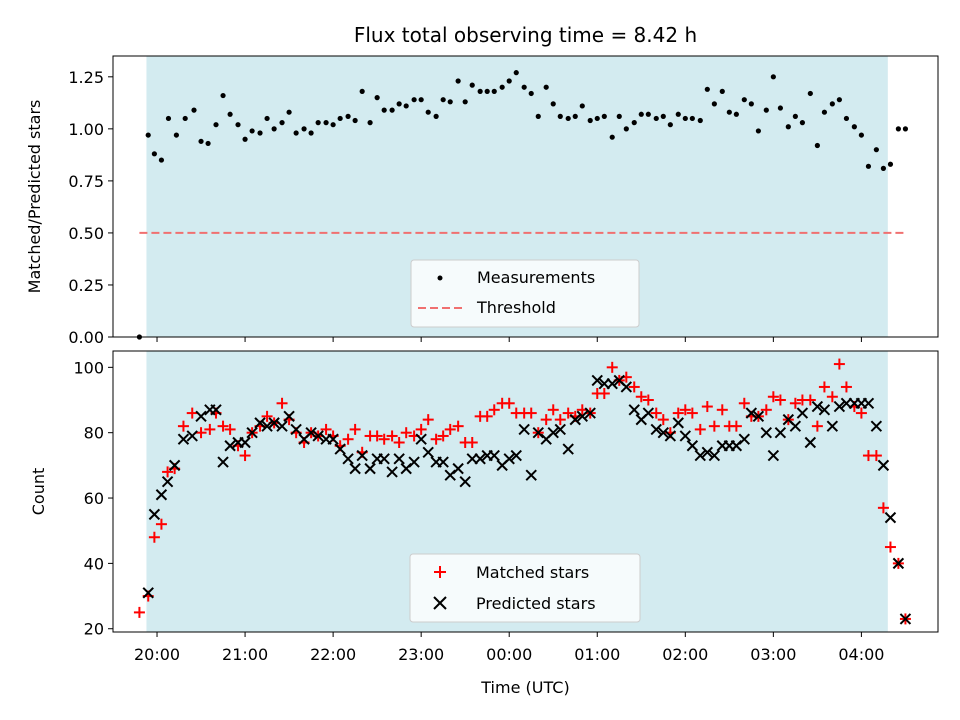 The height and width of the screenshot is (720, 960). I want to click on top-y-tick-label-4: 1.00, so click(86, 129).